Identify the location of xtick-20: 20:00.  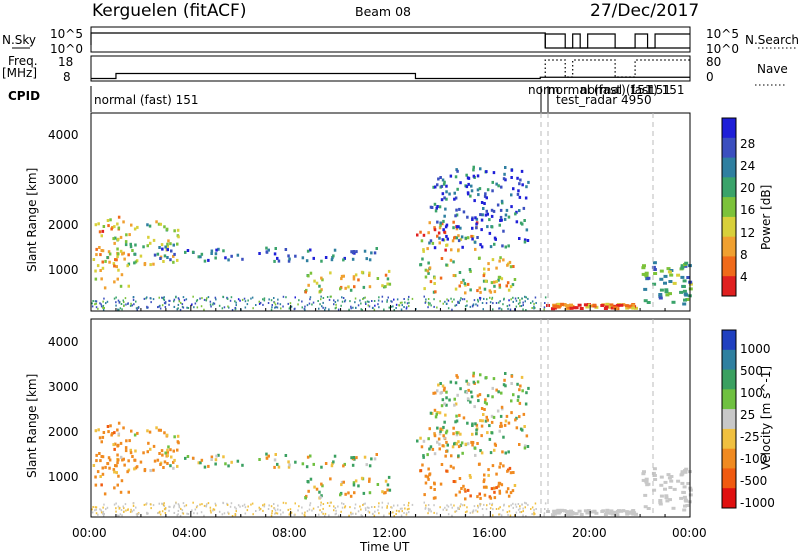
(589, 533).